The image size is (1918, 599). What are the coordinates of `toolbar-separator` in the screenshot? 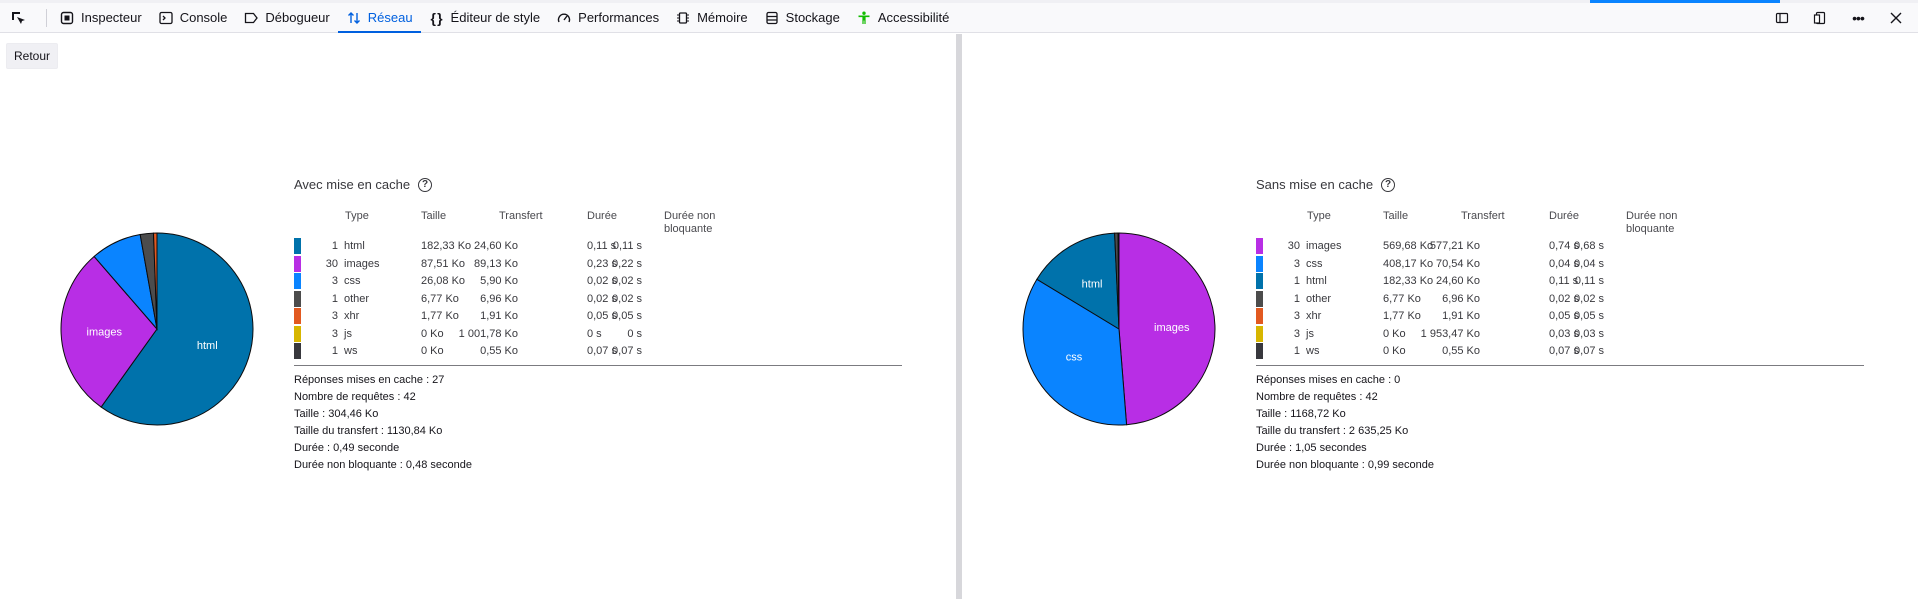 It's located at (46, 17).